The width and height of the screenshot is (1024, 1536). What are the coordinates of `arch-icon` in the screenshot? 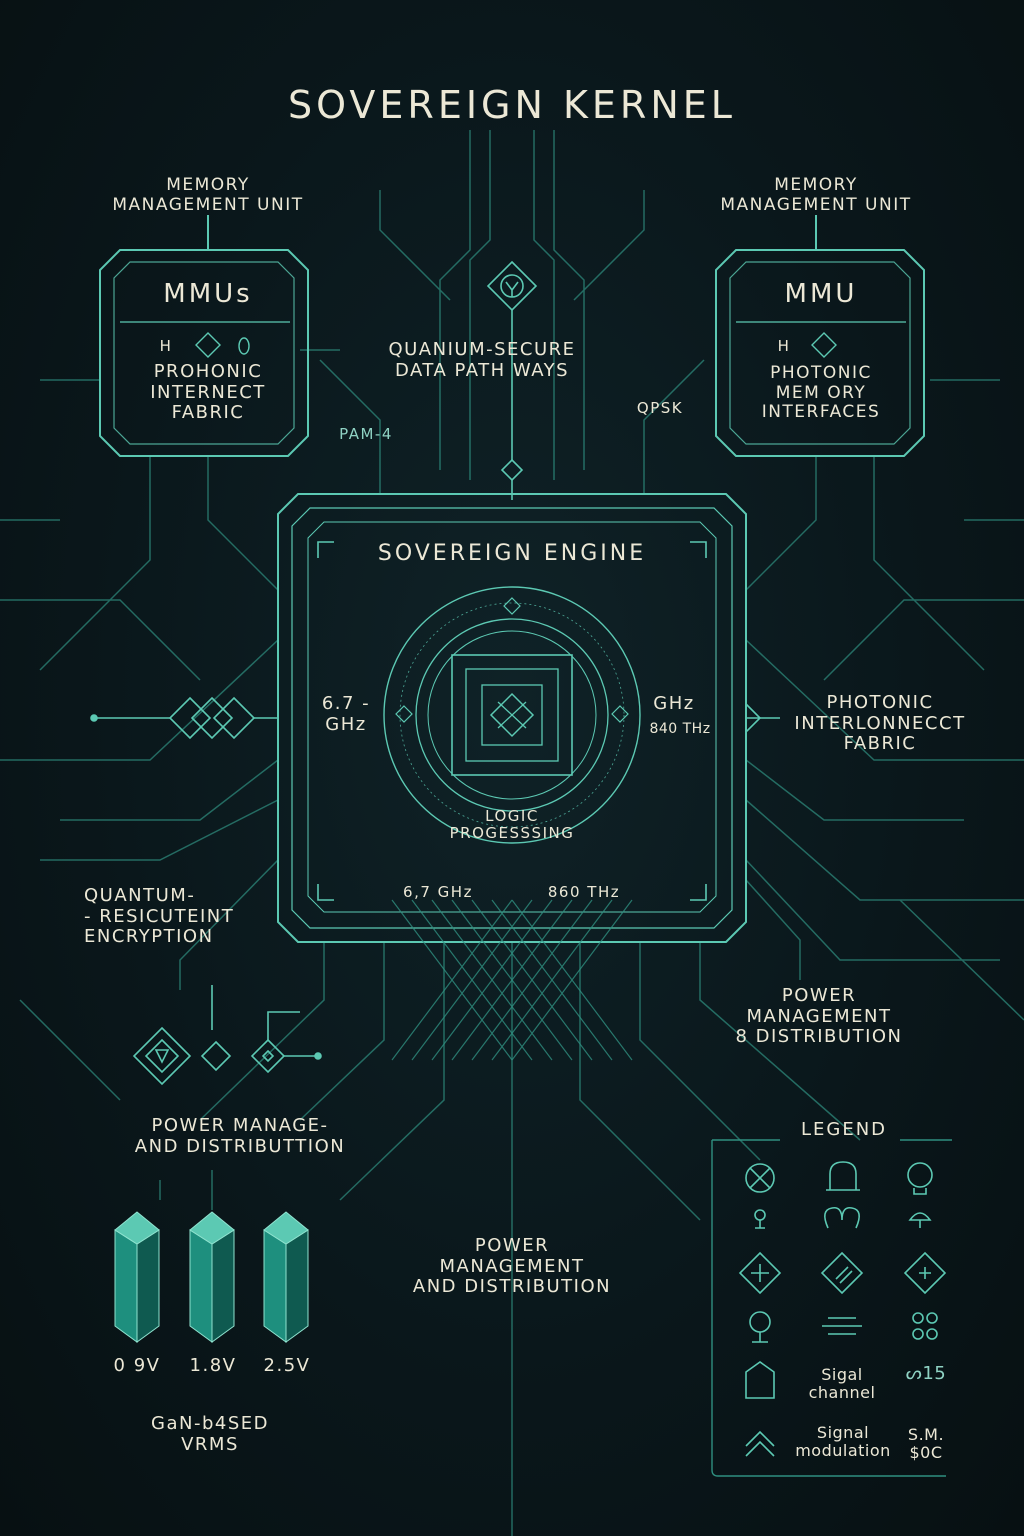 It's located at (843, 1176).